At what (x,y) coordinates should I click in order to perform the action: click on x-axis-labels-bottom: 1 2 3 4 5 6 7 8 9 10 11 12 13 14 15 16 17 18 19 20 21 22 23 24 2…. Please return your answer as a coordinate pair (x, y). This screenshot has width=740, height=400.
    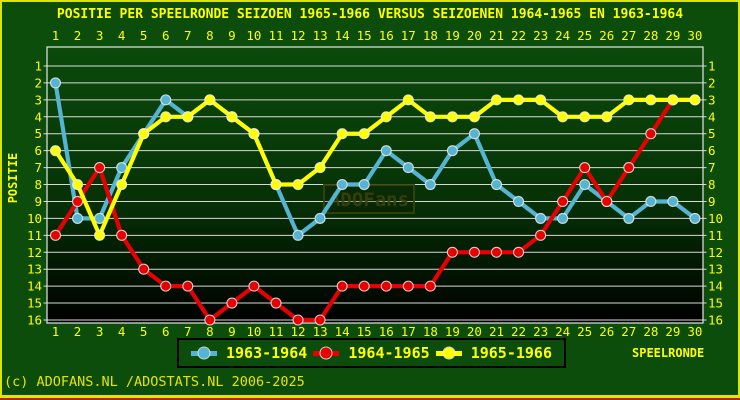
    Looking at the image, I should click on (377, 331).